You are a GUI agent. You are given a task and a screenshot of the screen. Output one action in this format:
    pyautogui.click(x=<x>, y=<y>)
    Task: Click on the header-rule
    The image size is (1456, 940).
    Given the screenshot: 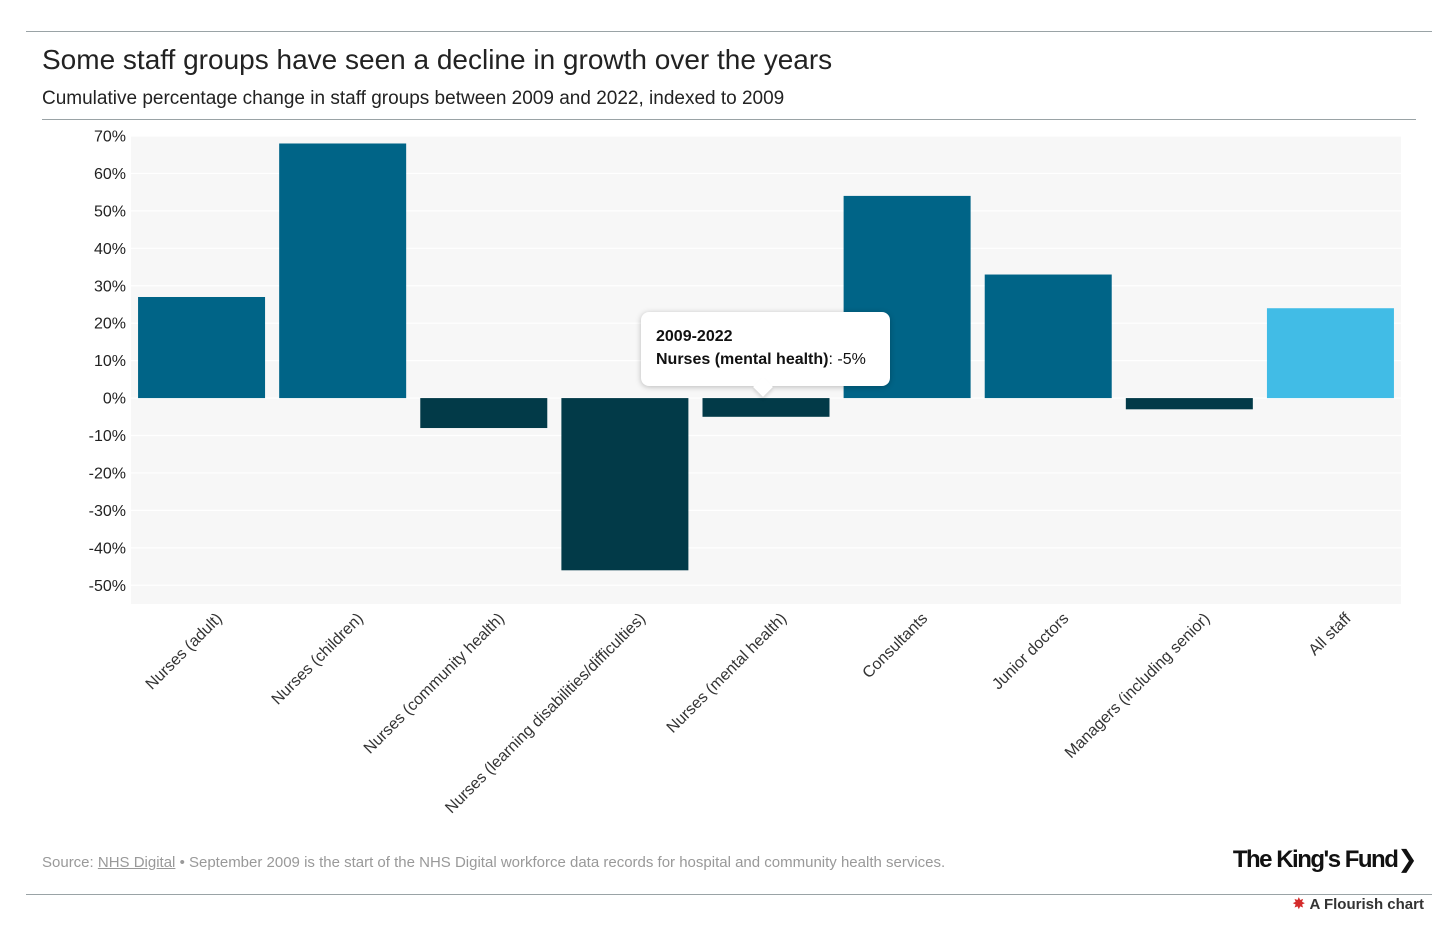 What is the action you would take?
    pyautogui.click(x=729, y=119)
    